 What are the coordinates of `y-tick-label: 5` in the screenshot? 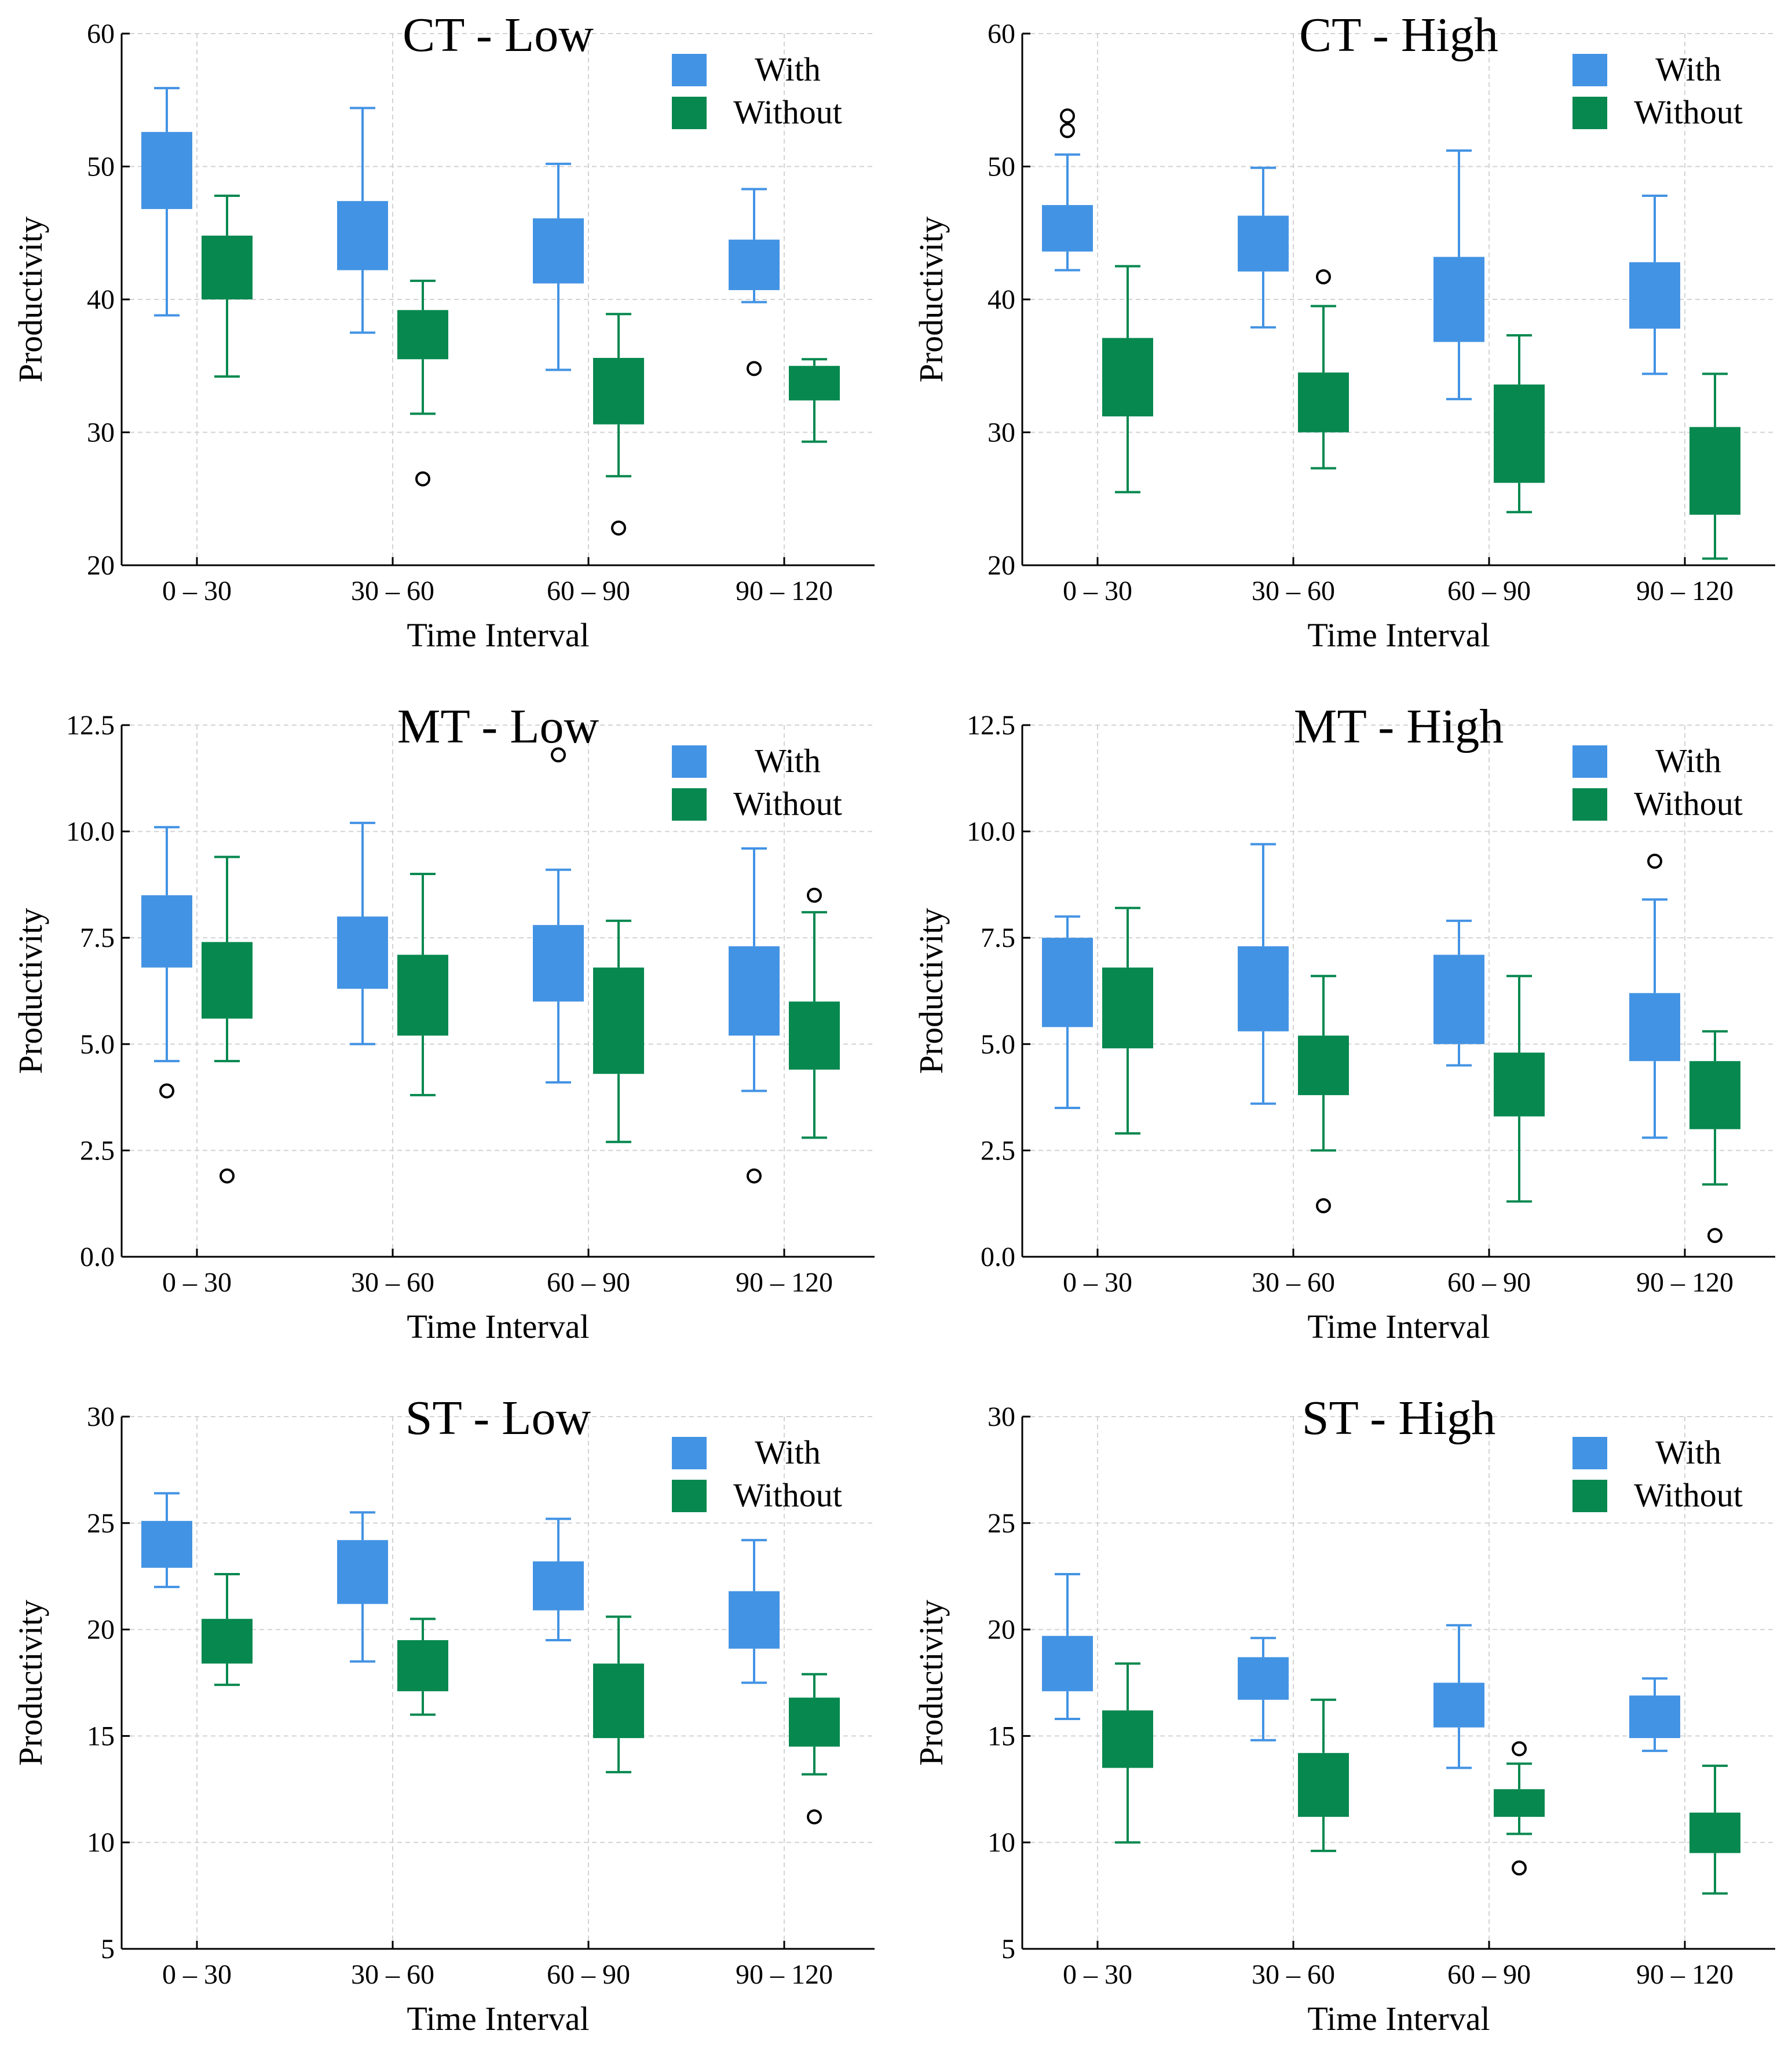 It's located at (1008, 1949).